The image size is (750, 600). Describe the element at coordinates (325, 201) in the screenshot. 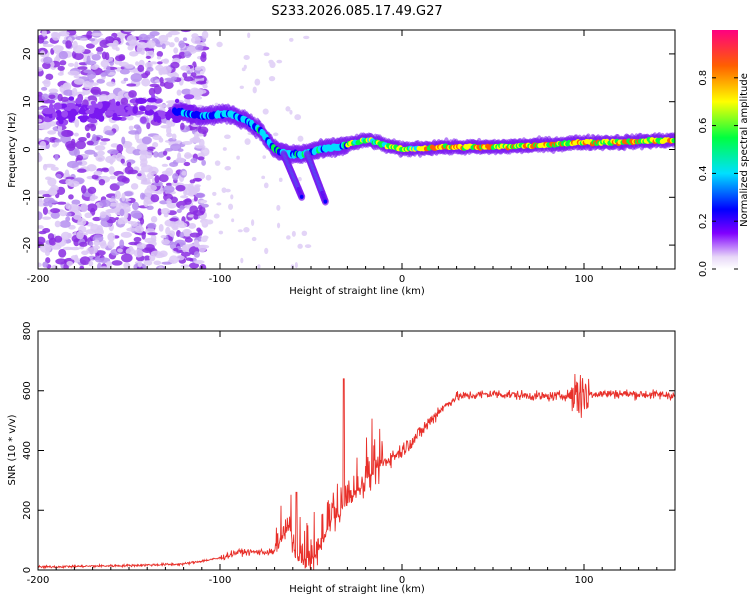

I see `spectrogram-finger-core` at that location.